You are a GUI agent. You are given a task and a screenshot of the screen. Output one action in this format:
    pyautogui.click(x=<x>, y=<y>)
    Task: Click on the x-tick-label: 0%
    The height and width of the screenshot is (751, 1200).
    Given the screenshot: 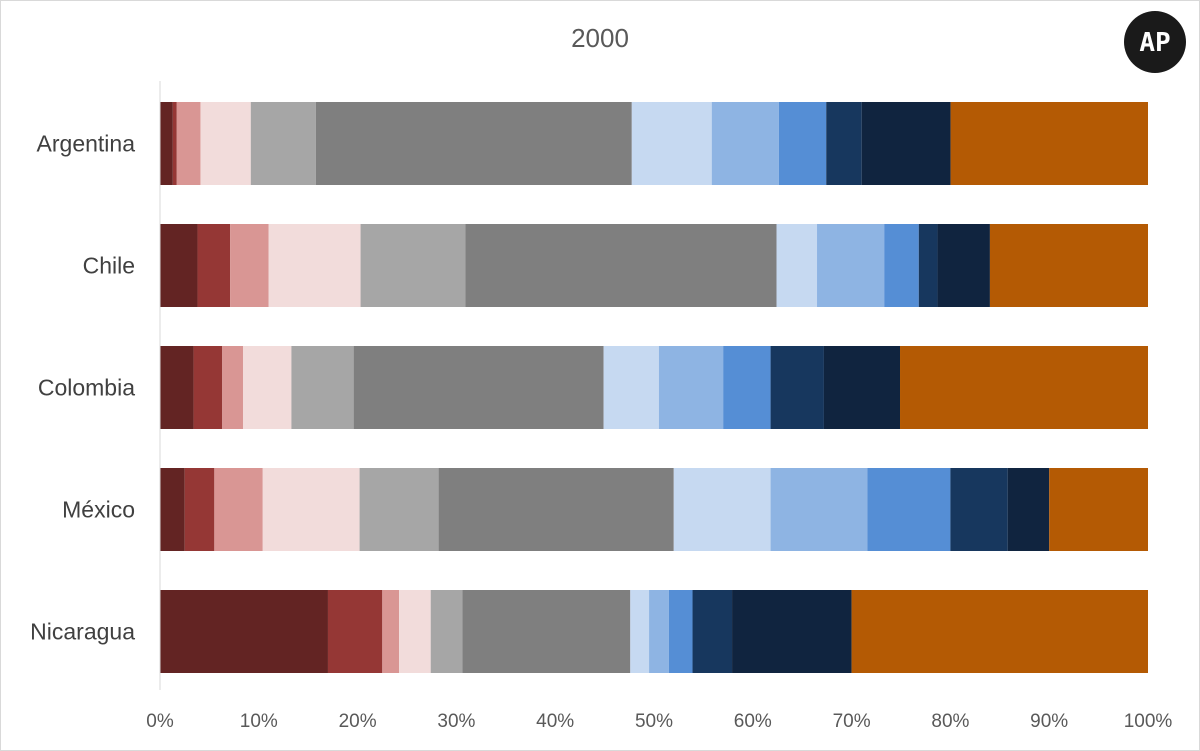 What is the action you would take?
    pyautogui.click(x=160, y=721)
    